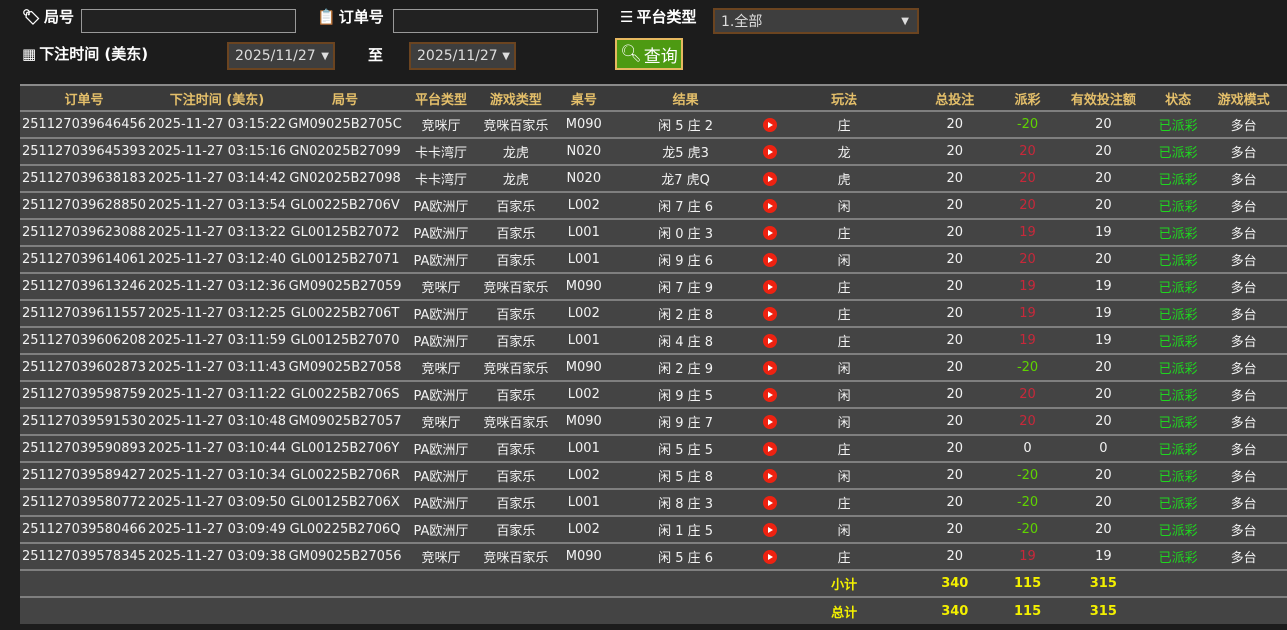 The height and width of the screenshot is (630, 1287). Describe the element at coordinates (954, 583) in the screenshot. I see `subtotal-total_bet: 340` at that location.